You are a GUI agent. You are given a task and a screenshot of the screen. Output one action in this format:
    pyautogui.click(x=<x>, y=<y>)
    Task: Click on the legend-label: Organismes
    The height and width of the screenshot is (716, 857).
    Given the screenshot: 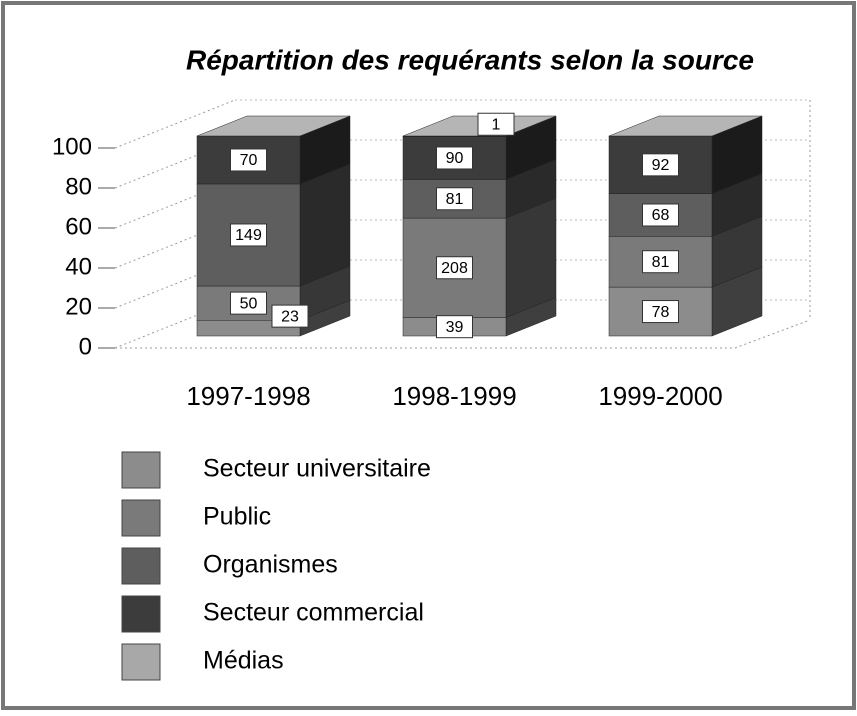 What is the action you would take?
    pyautogui.click(x=270, y=565)
    